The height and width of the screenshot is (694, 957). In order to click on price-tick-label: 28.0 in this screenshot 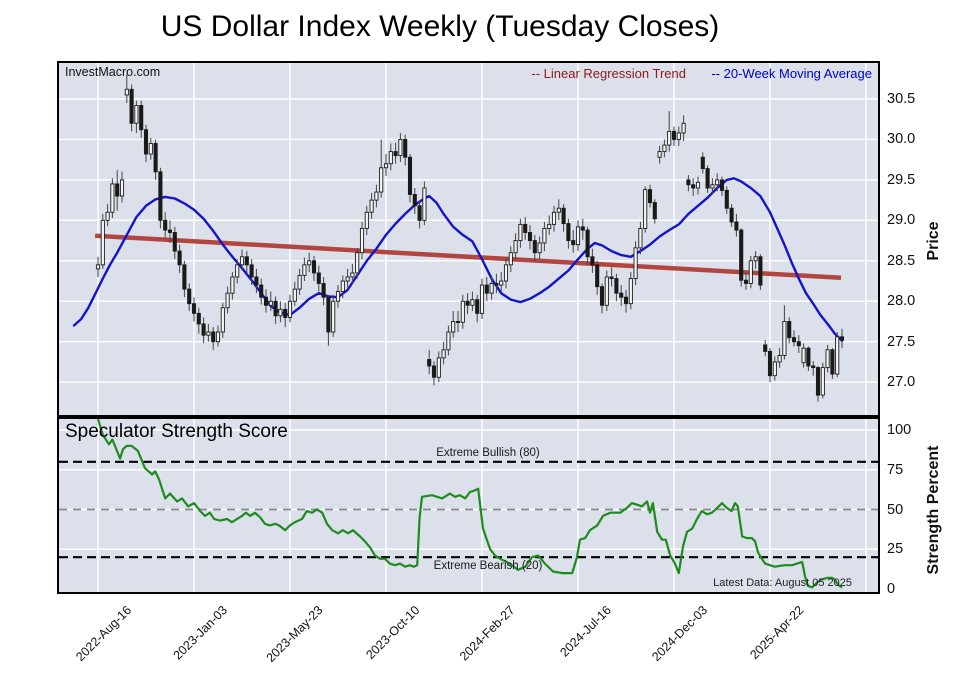, I will do `click(901, 301)`.